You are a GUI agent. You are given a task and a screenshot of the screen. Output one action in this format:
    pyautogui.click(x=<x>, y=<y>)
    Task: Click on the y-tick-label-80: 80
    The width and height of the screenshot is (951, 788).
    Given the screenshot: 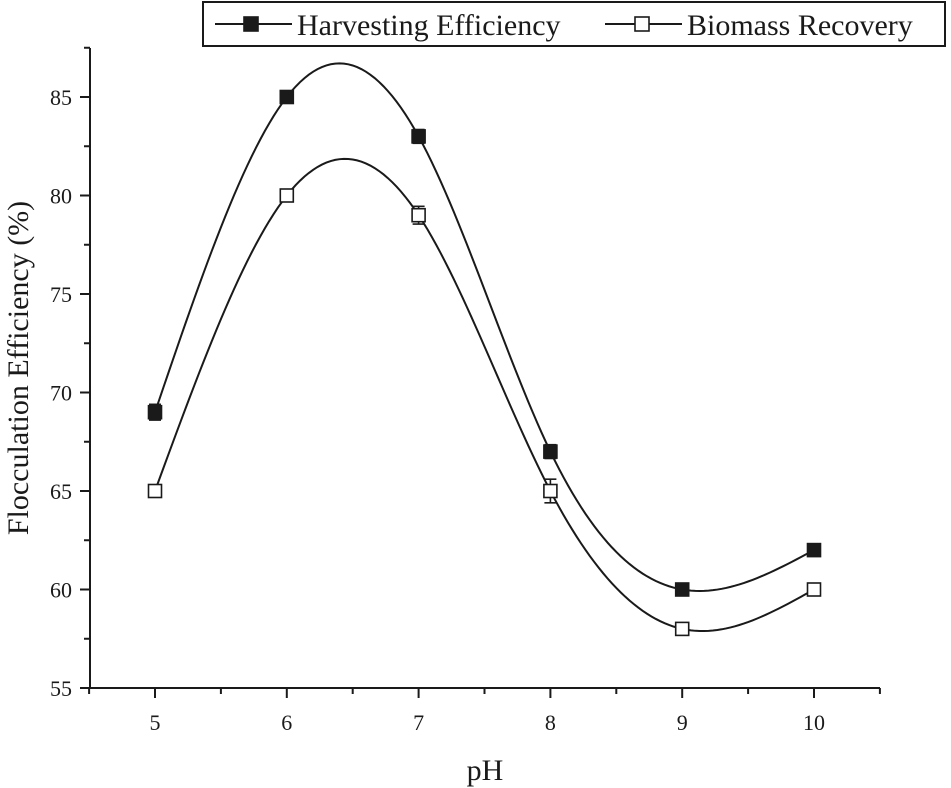 What is the action you would take?
    pyautogui.click(x=61, y=196)
    